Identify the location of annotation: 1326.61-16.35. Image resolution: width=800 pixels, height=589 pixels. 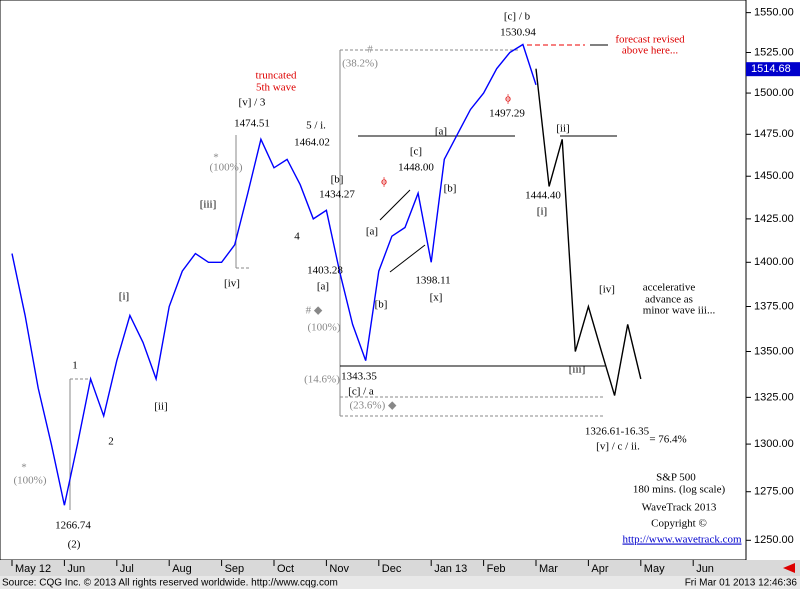
(617, 432).